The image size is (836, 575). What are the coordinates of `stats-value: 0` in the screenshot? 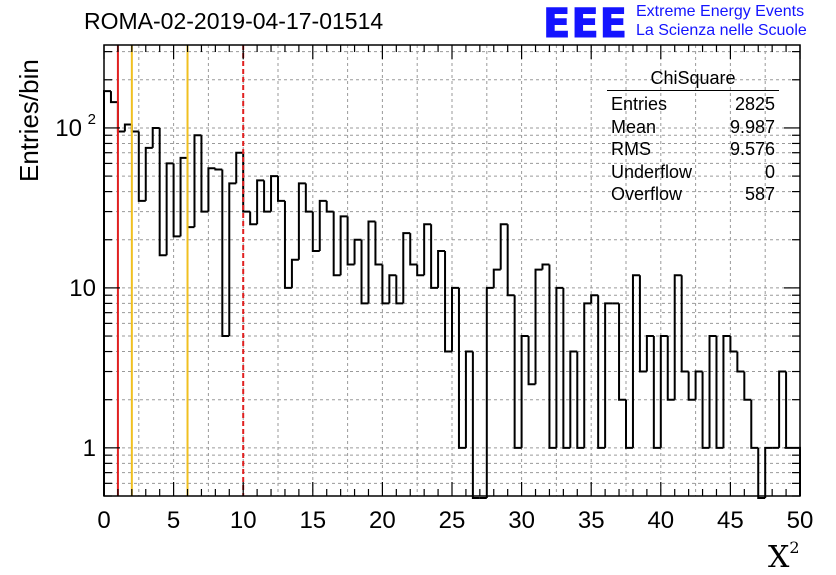 It's located at (769, 171).